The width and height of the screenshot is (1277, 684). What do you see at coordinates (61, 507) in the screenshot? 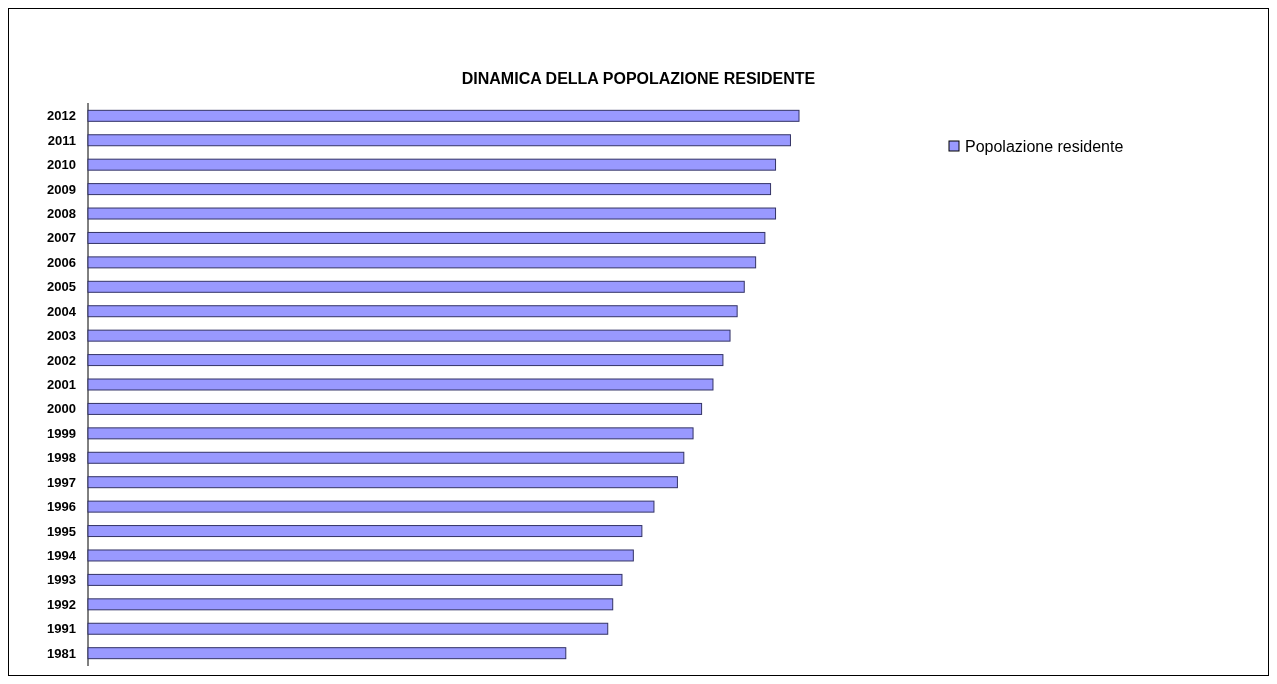
I see `y-tick-label: 1996` at bounding box center [61, 507].